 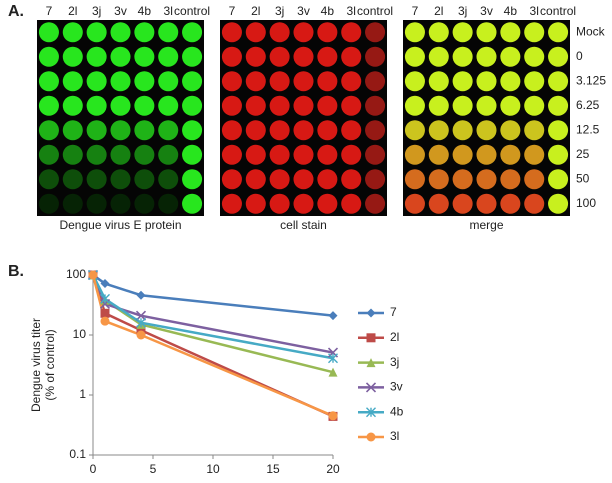 I want to click on panel-caption: Dengue virus E protein, so click(x=120, y=225).